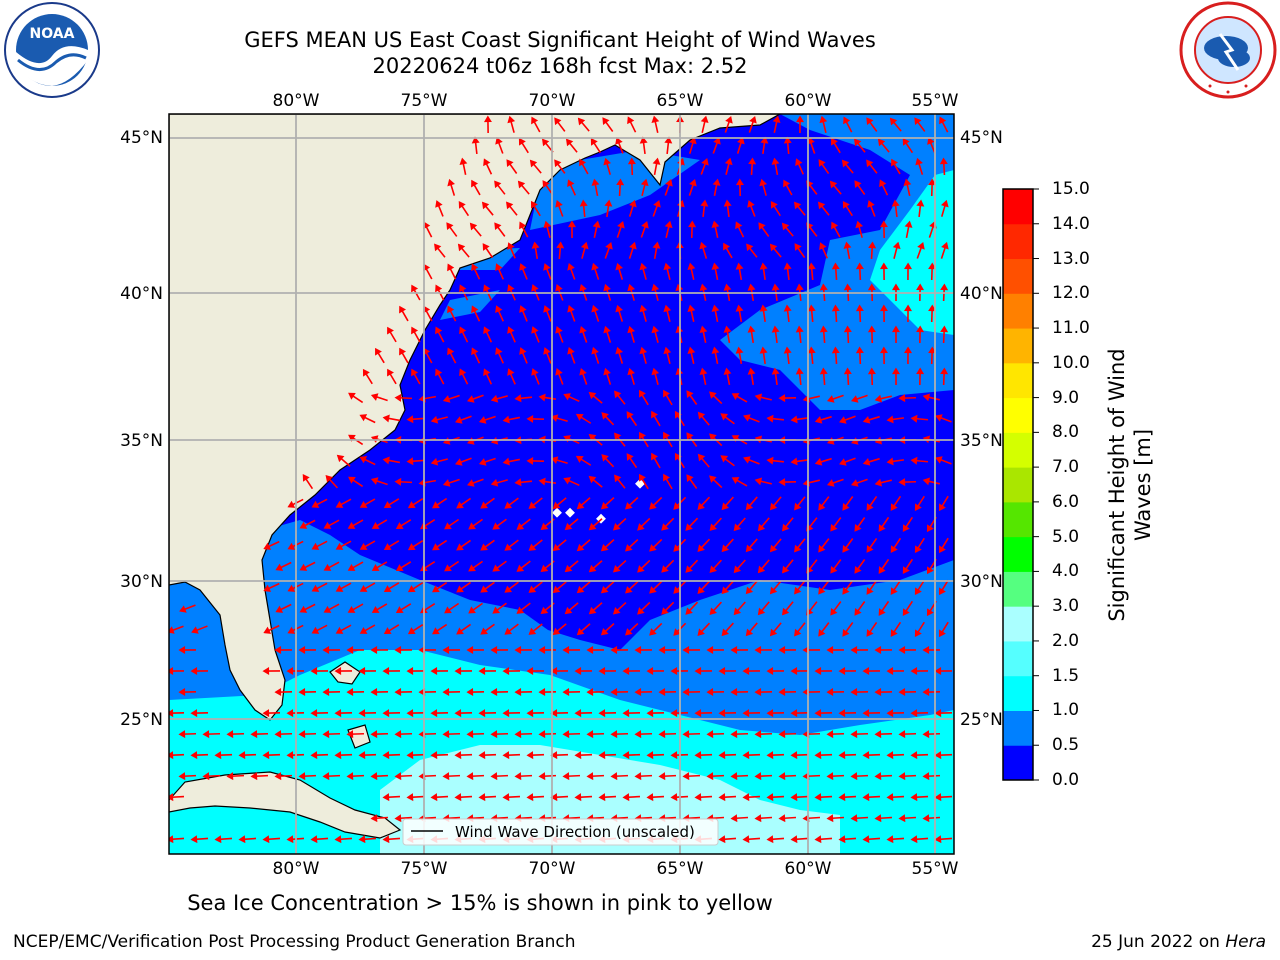 Image resolution: width=1280 pixels, height=960 pixels. Describe the element at coordinates (1071, 362) in the screenshot. I see `colorbar-tick-label: 10.0` at that location.